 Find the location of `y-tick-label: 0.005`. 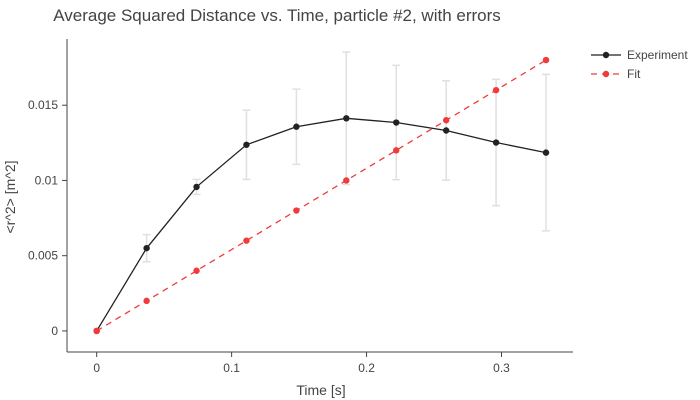

y-tick-label: 0.005 is located at coordinates (43, 256).